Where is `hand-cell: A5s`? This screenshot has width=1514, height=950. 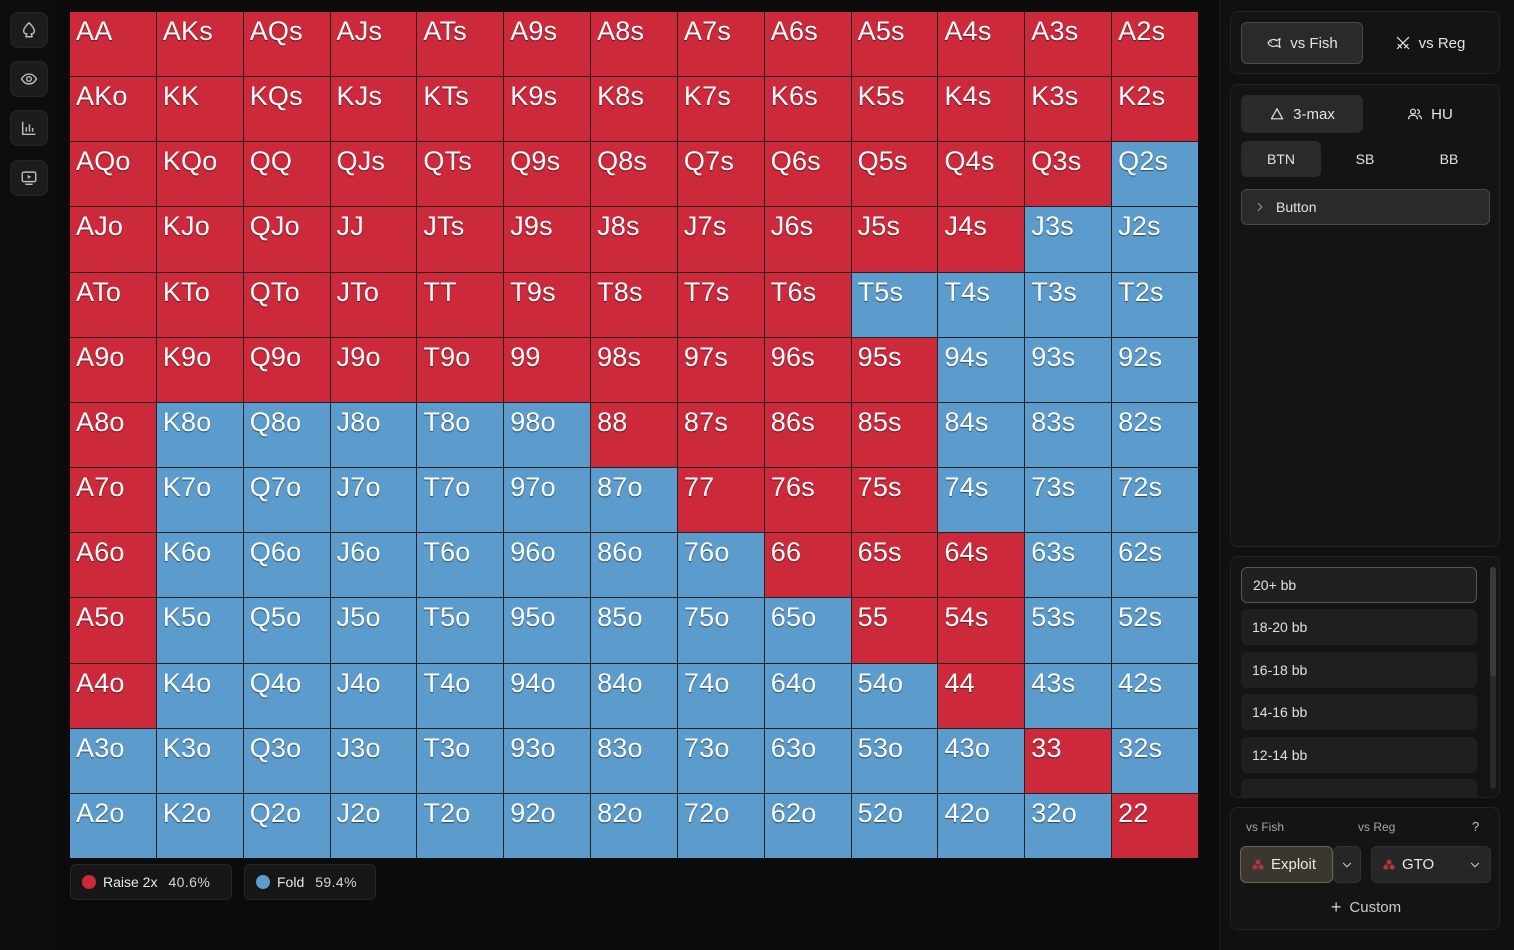
hand-cell: A5s is located at coordinates (894, 44).